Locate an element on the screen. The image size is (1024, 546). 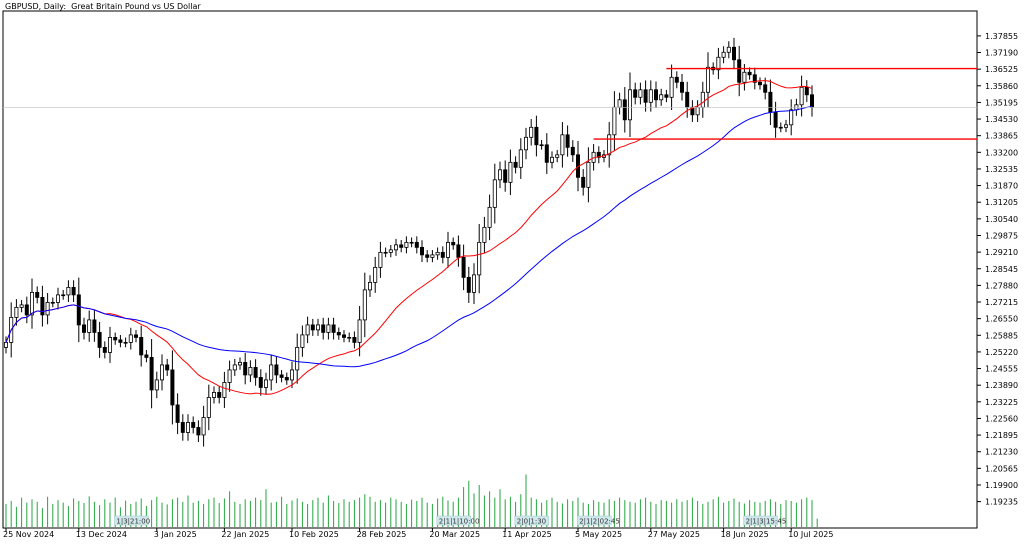
y-tick-label: 1.33200 is located at coordinates (1001, 152).